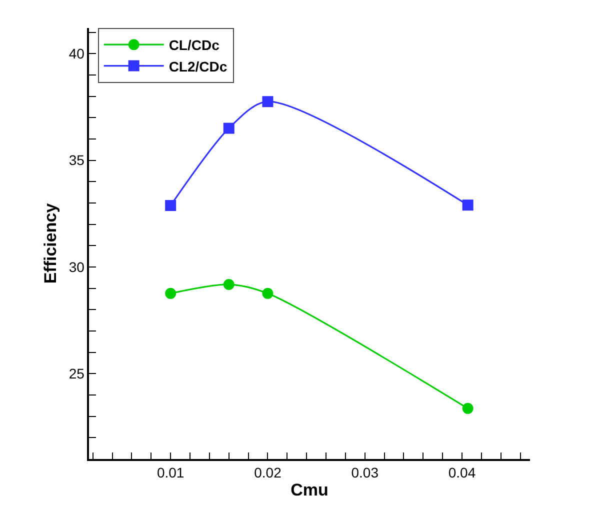 This screenshot has height=517, width=595. Describe the element at coordinates (170, 472) in the screenshot. I see `x-tick-label: 0.01` at that location.